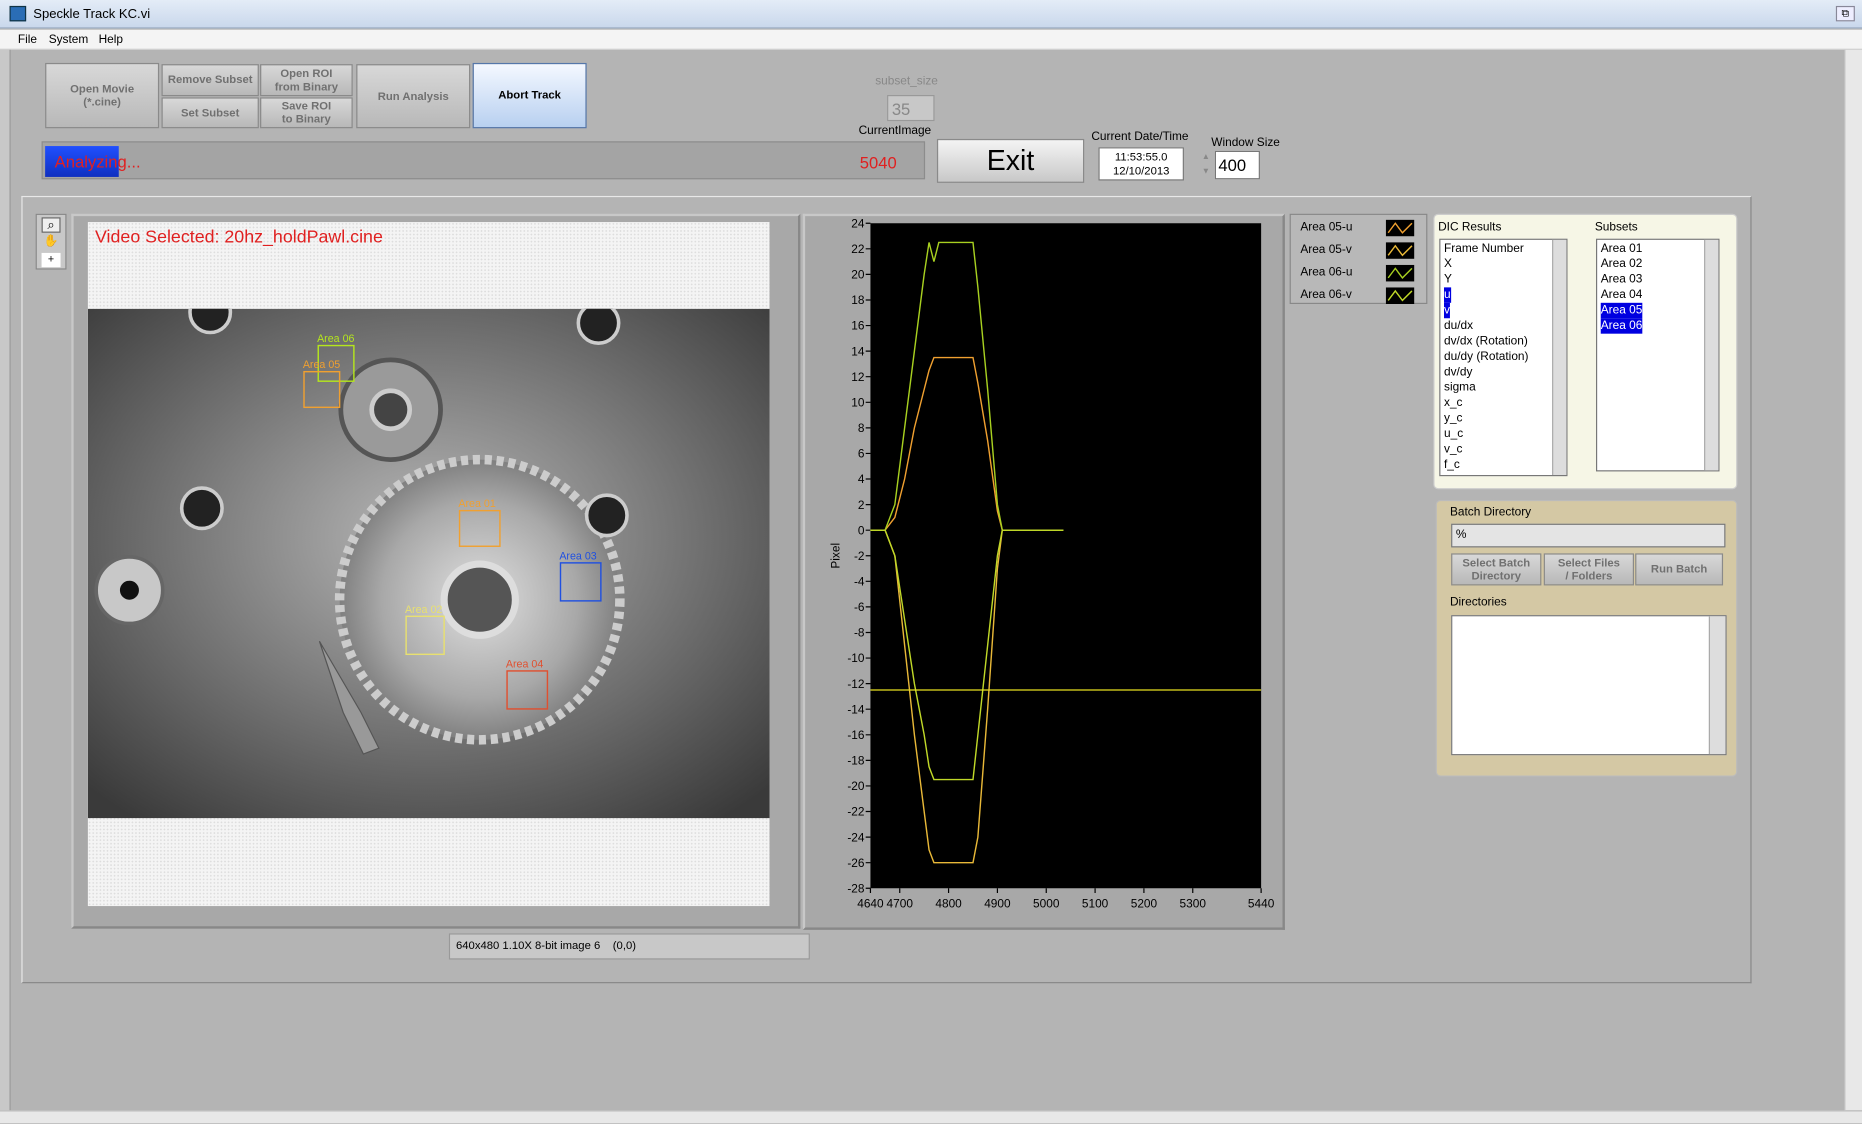 The width and height of the screenshot is (1862, 1124). What do you see at coordinates (856, 709) in the screenshot?
I see `y-tick-label: -14` at bounding box center [856, 709].